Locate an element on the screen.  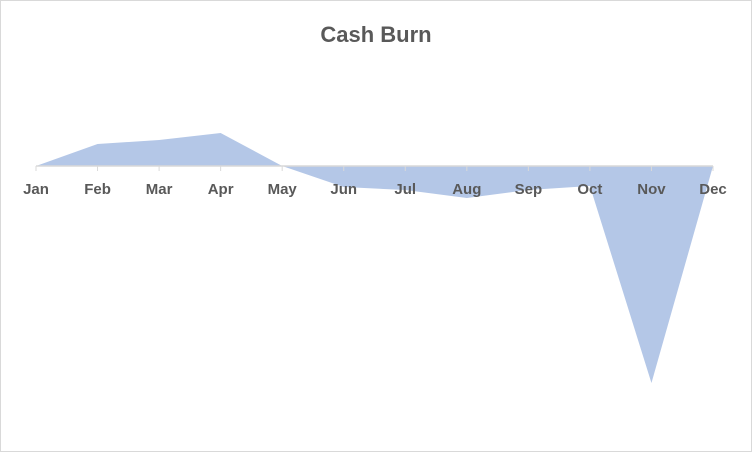
x-tick-label: Feb is located at coordinates (97, 189).